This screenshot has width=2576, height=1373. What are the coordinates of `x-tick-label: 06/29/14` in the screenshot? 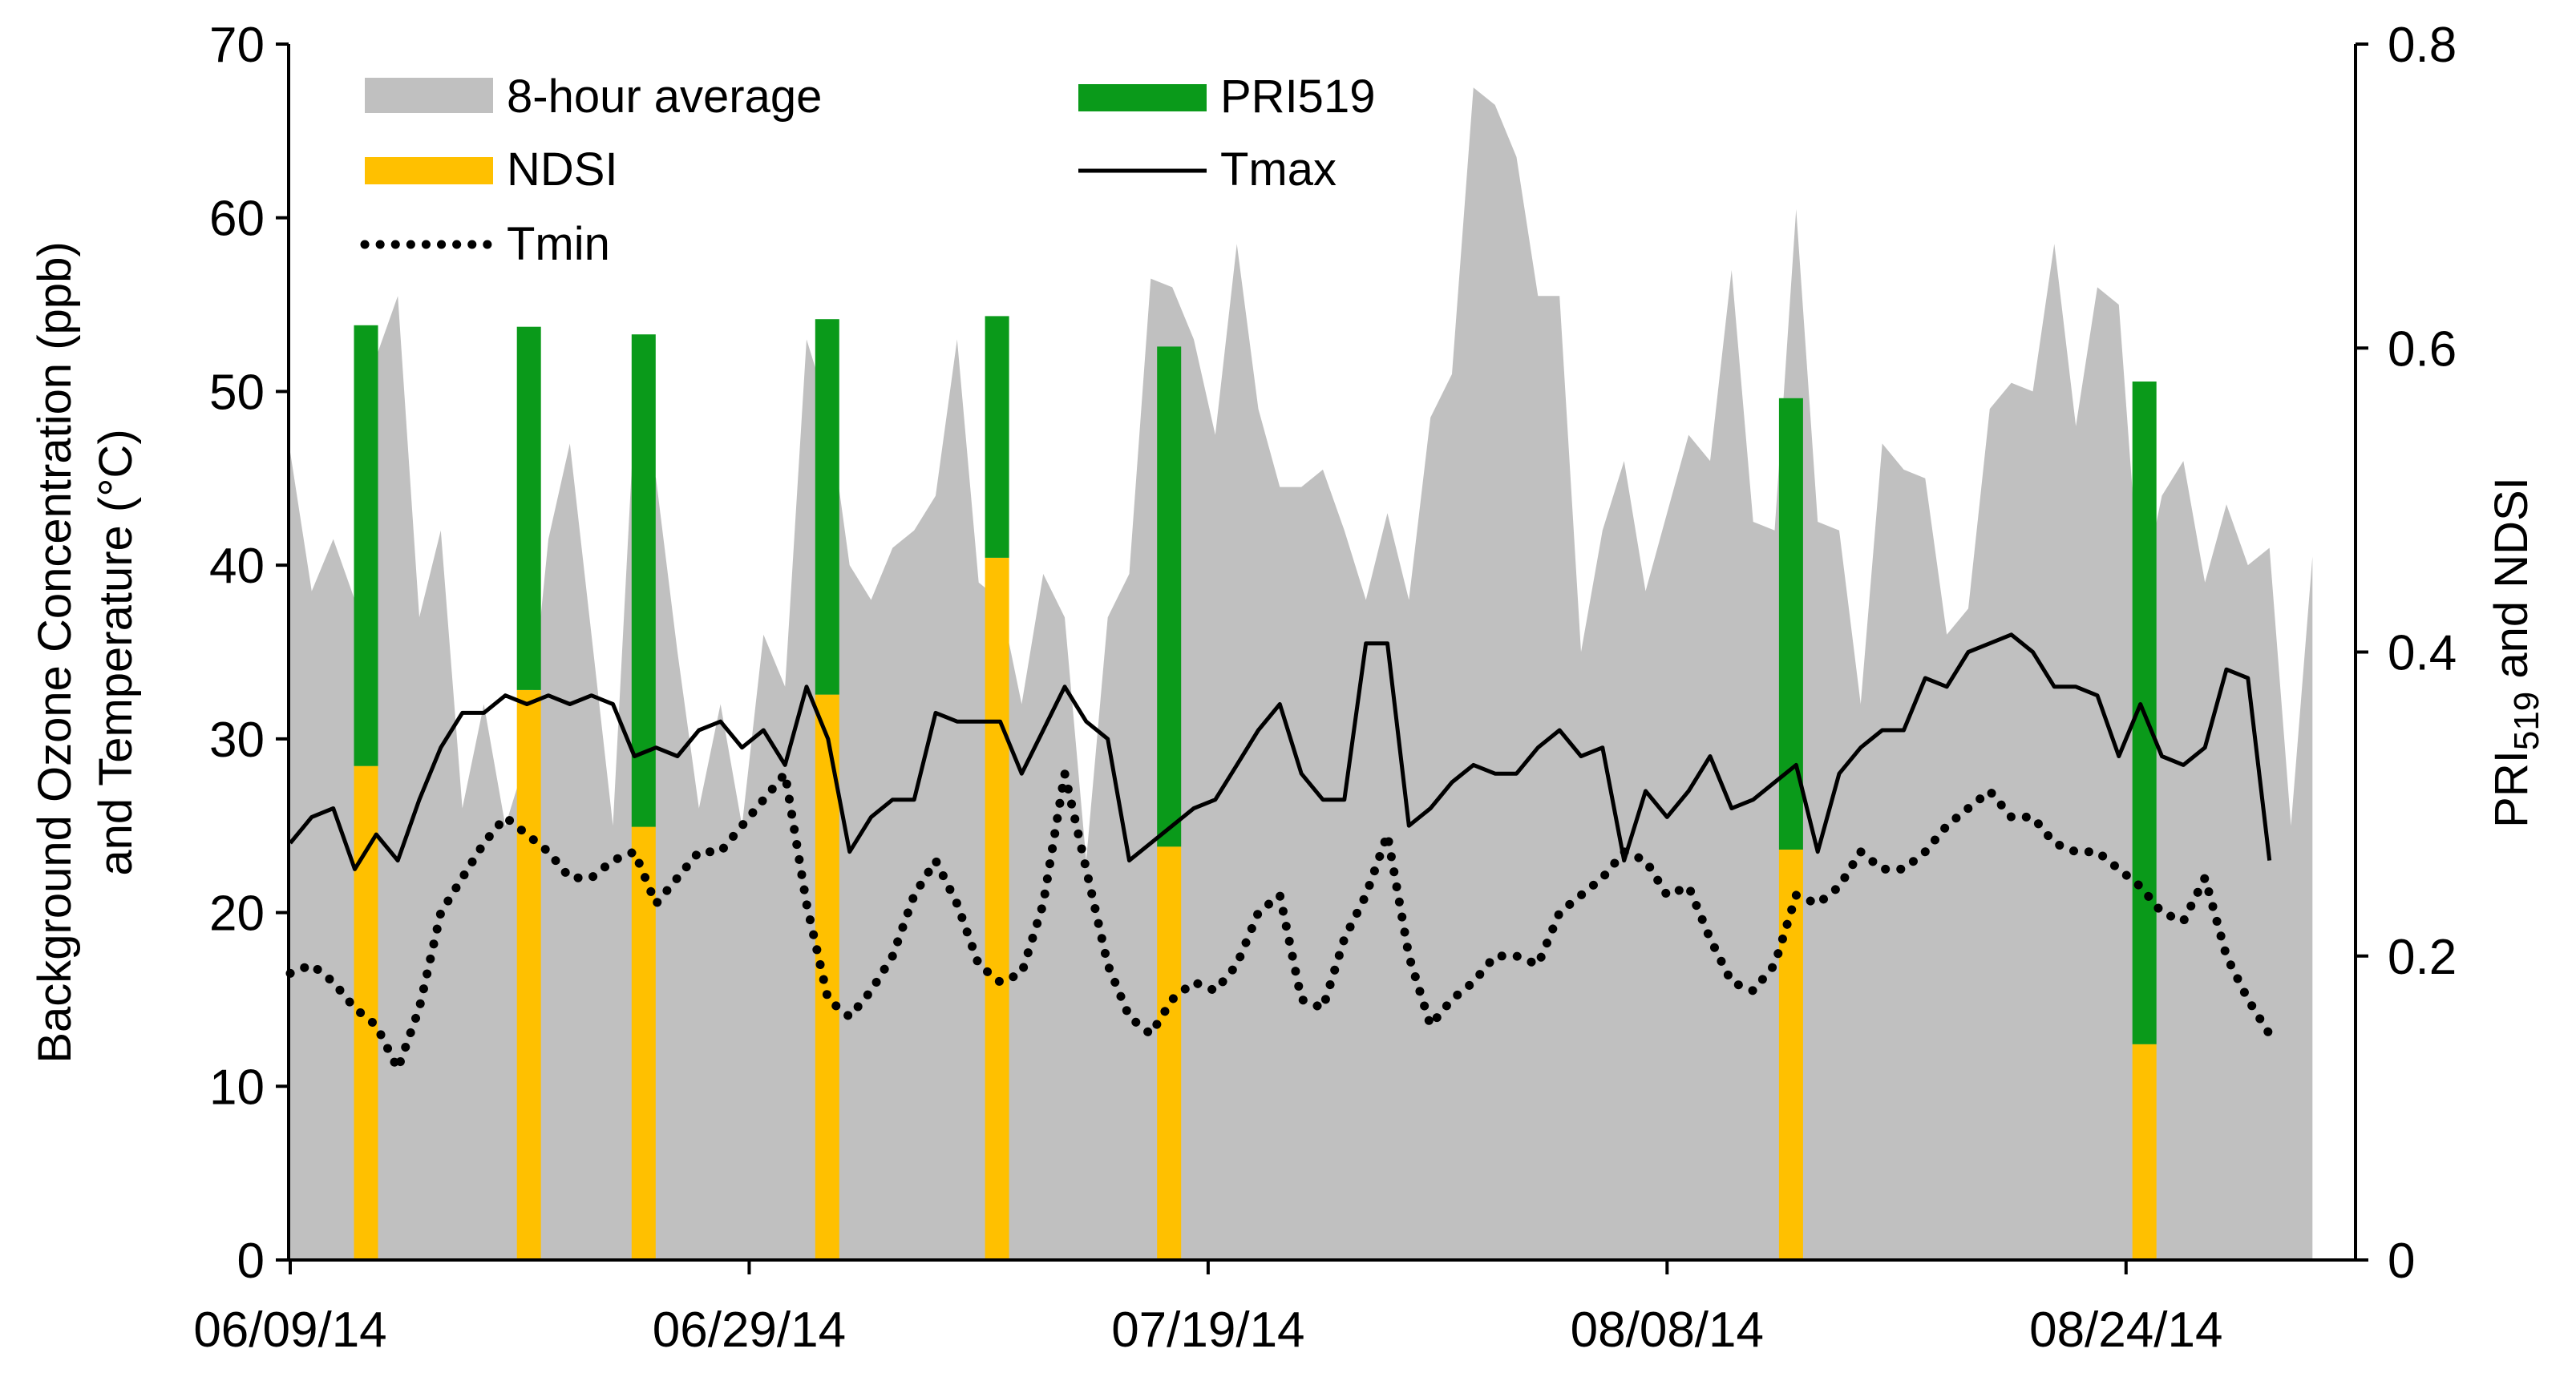 It's located at (749, 1330).